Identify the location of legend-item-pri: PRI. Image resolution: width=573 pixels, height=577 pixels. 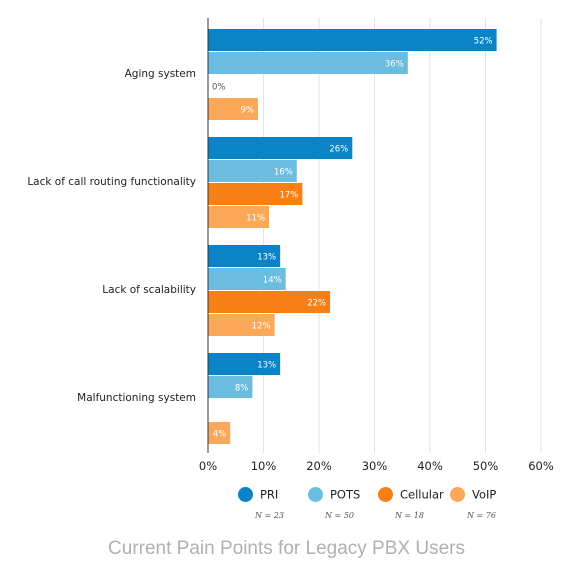
(278, 493).